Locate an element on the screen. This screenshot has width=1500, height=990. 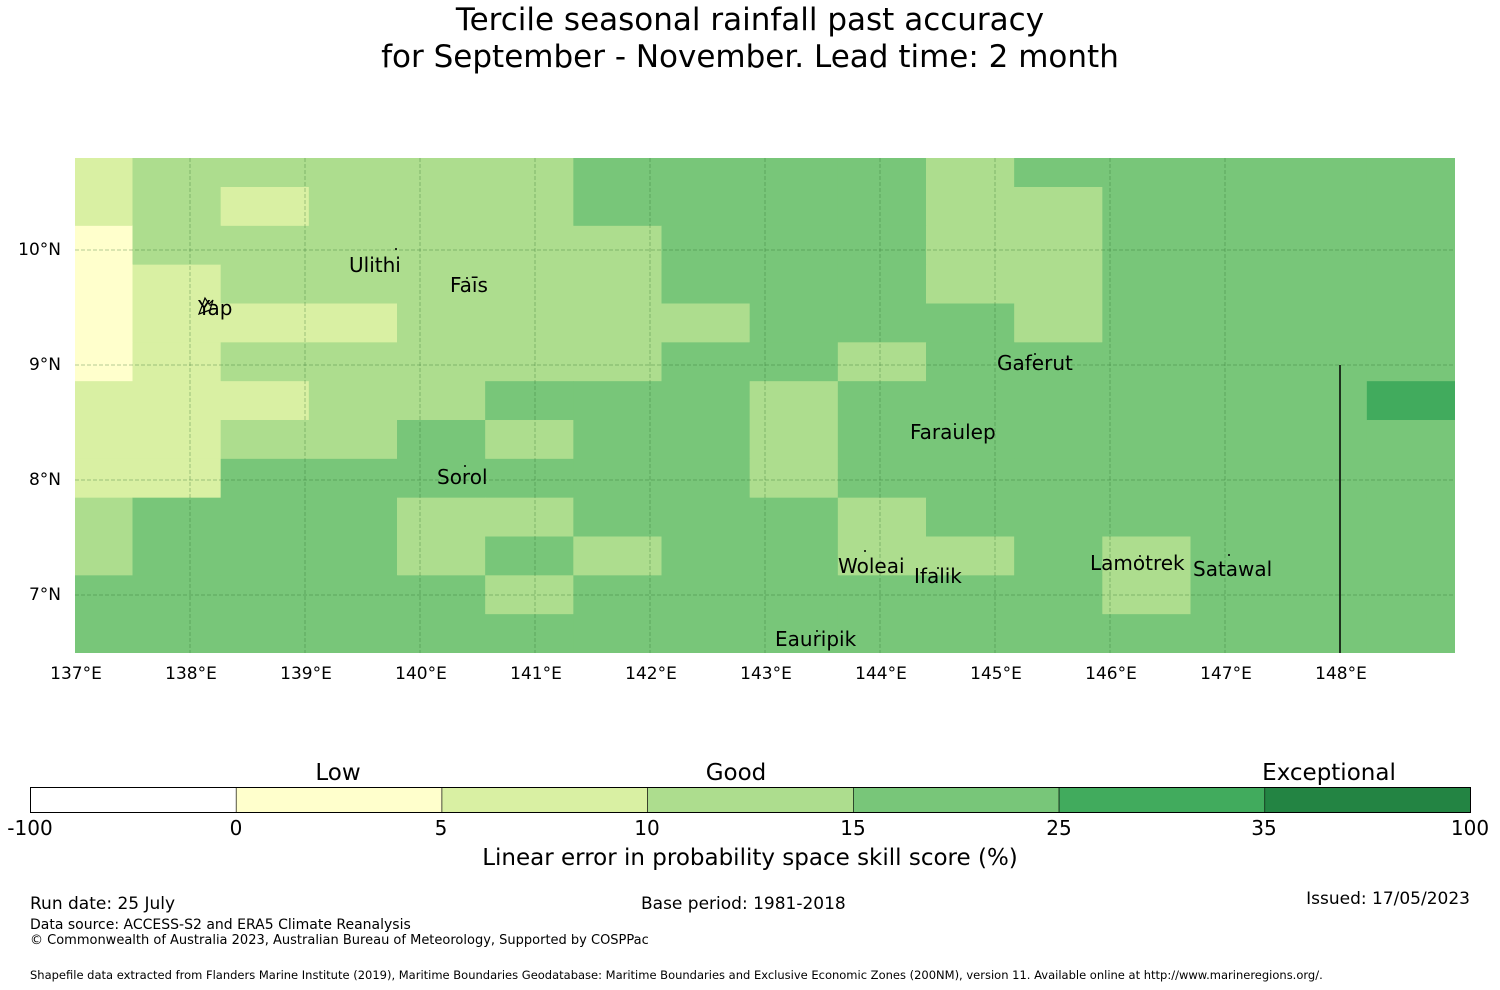
y-tick-label: 8°N is located at coordinates (44, 480).